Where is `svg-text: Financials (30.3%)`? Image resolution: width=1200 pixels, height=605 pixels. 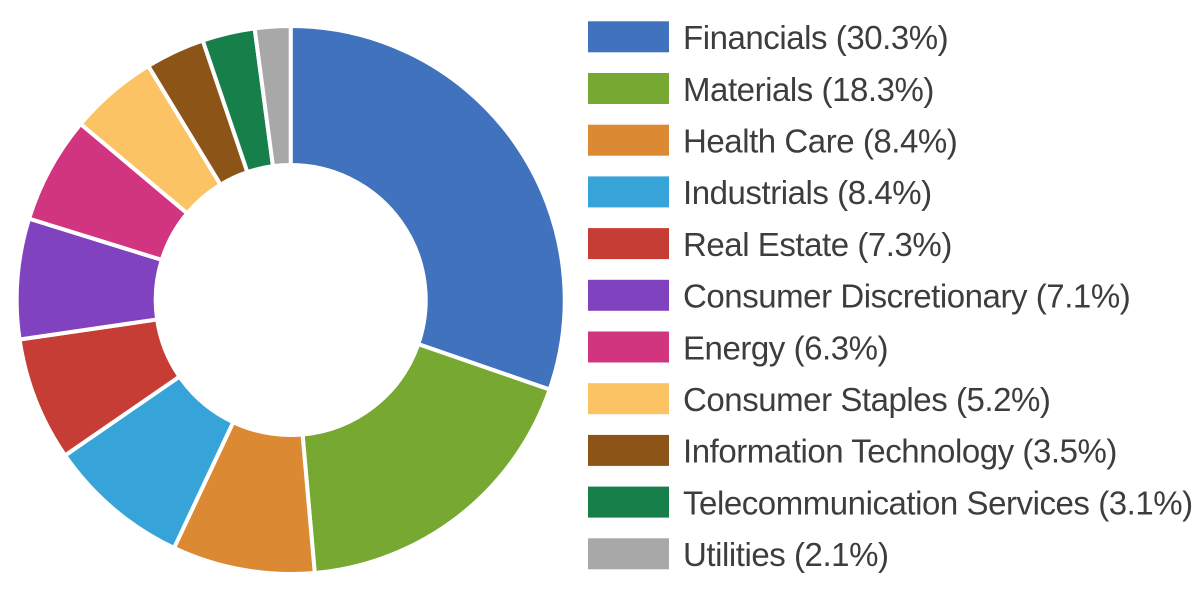
svg-text: Financials (30.3%) is located at coordinates (815, 37).